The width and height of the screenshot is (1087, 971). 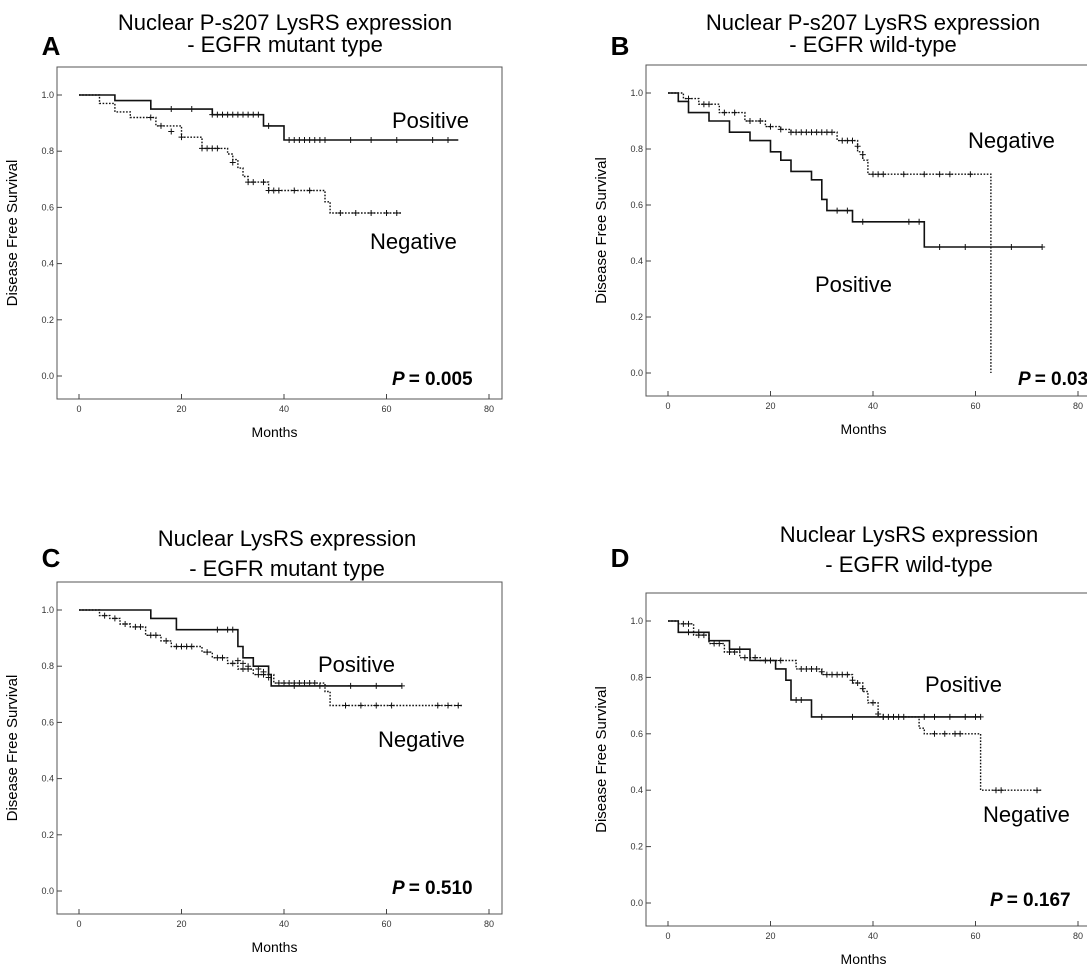 What do you see at coordinates (432, 379) in the screenshot?
I see `p-value-label: P = 0.005` at bounding box center [432, 379].